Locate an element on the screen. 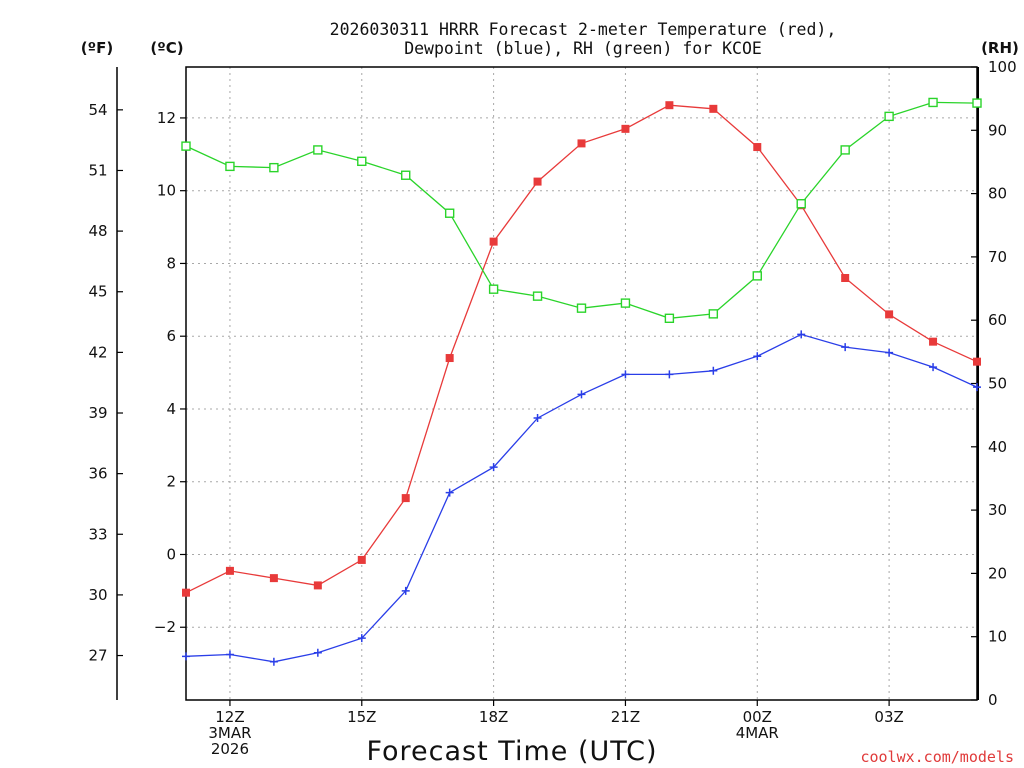 The height and width of the screenshot is (768, 1024). rh-tick-label: 30 is located at coordinates (997, 510).